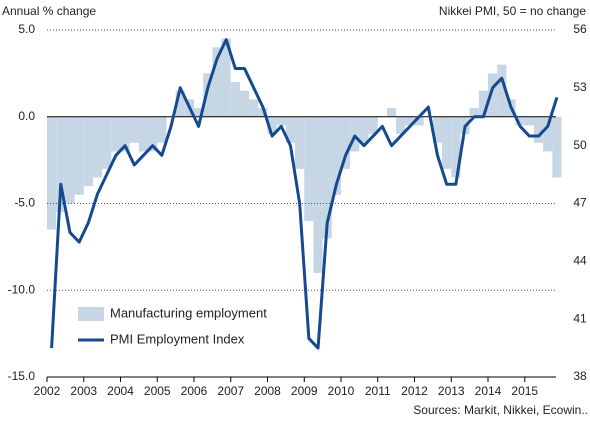  I want to click on y-tick-label: -5.0, so click(24, 203).